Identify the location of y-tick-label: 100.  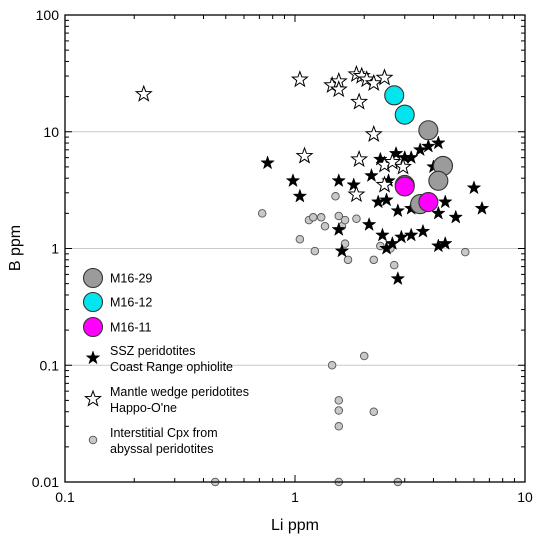
(48, 15).